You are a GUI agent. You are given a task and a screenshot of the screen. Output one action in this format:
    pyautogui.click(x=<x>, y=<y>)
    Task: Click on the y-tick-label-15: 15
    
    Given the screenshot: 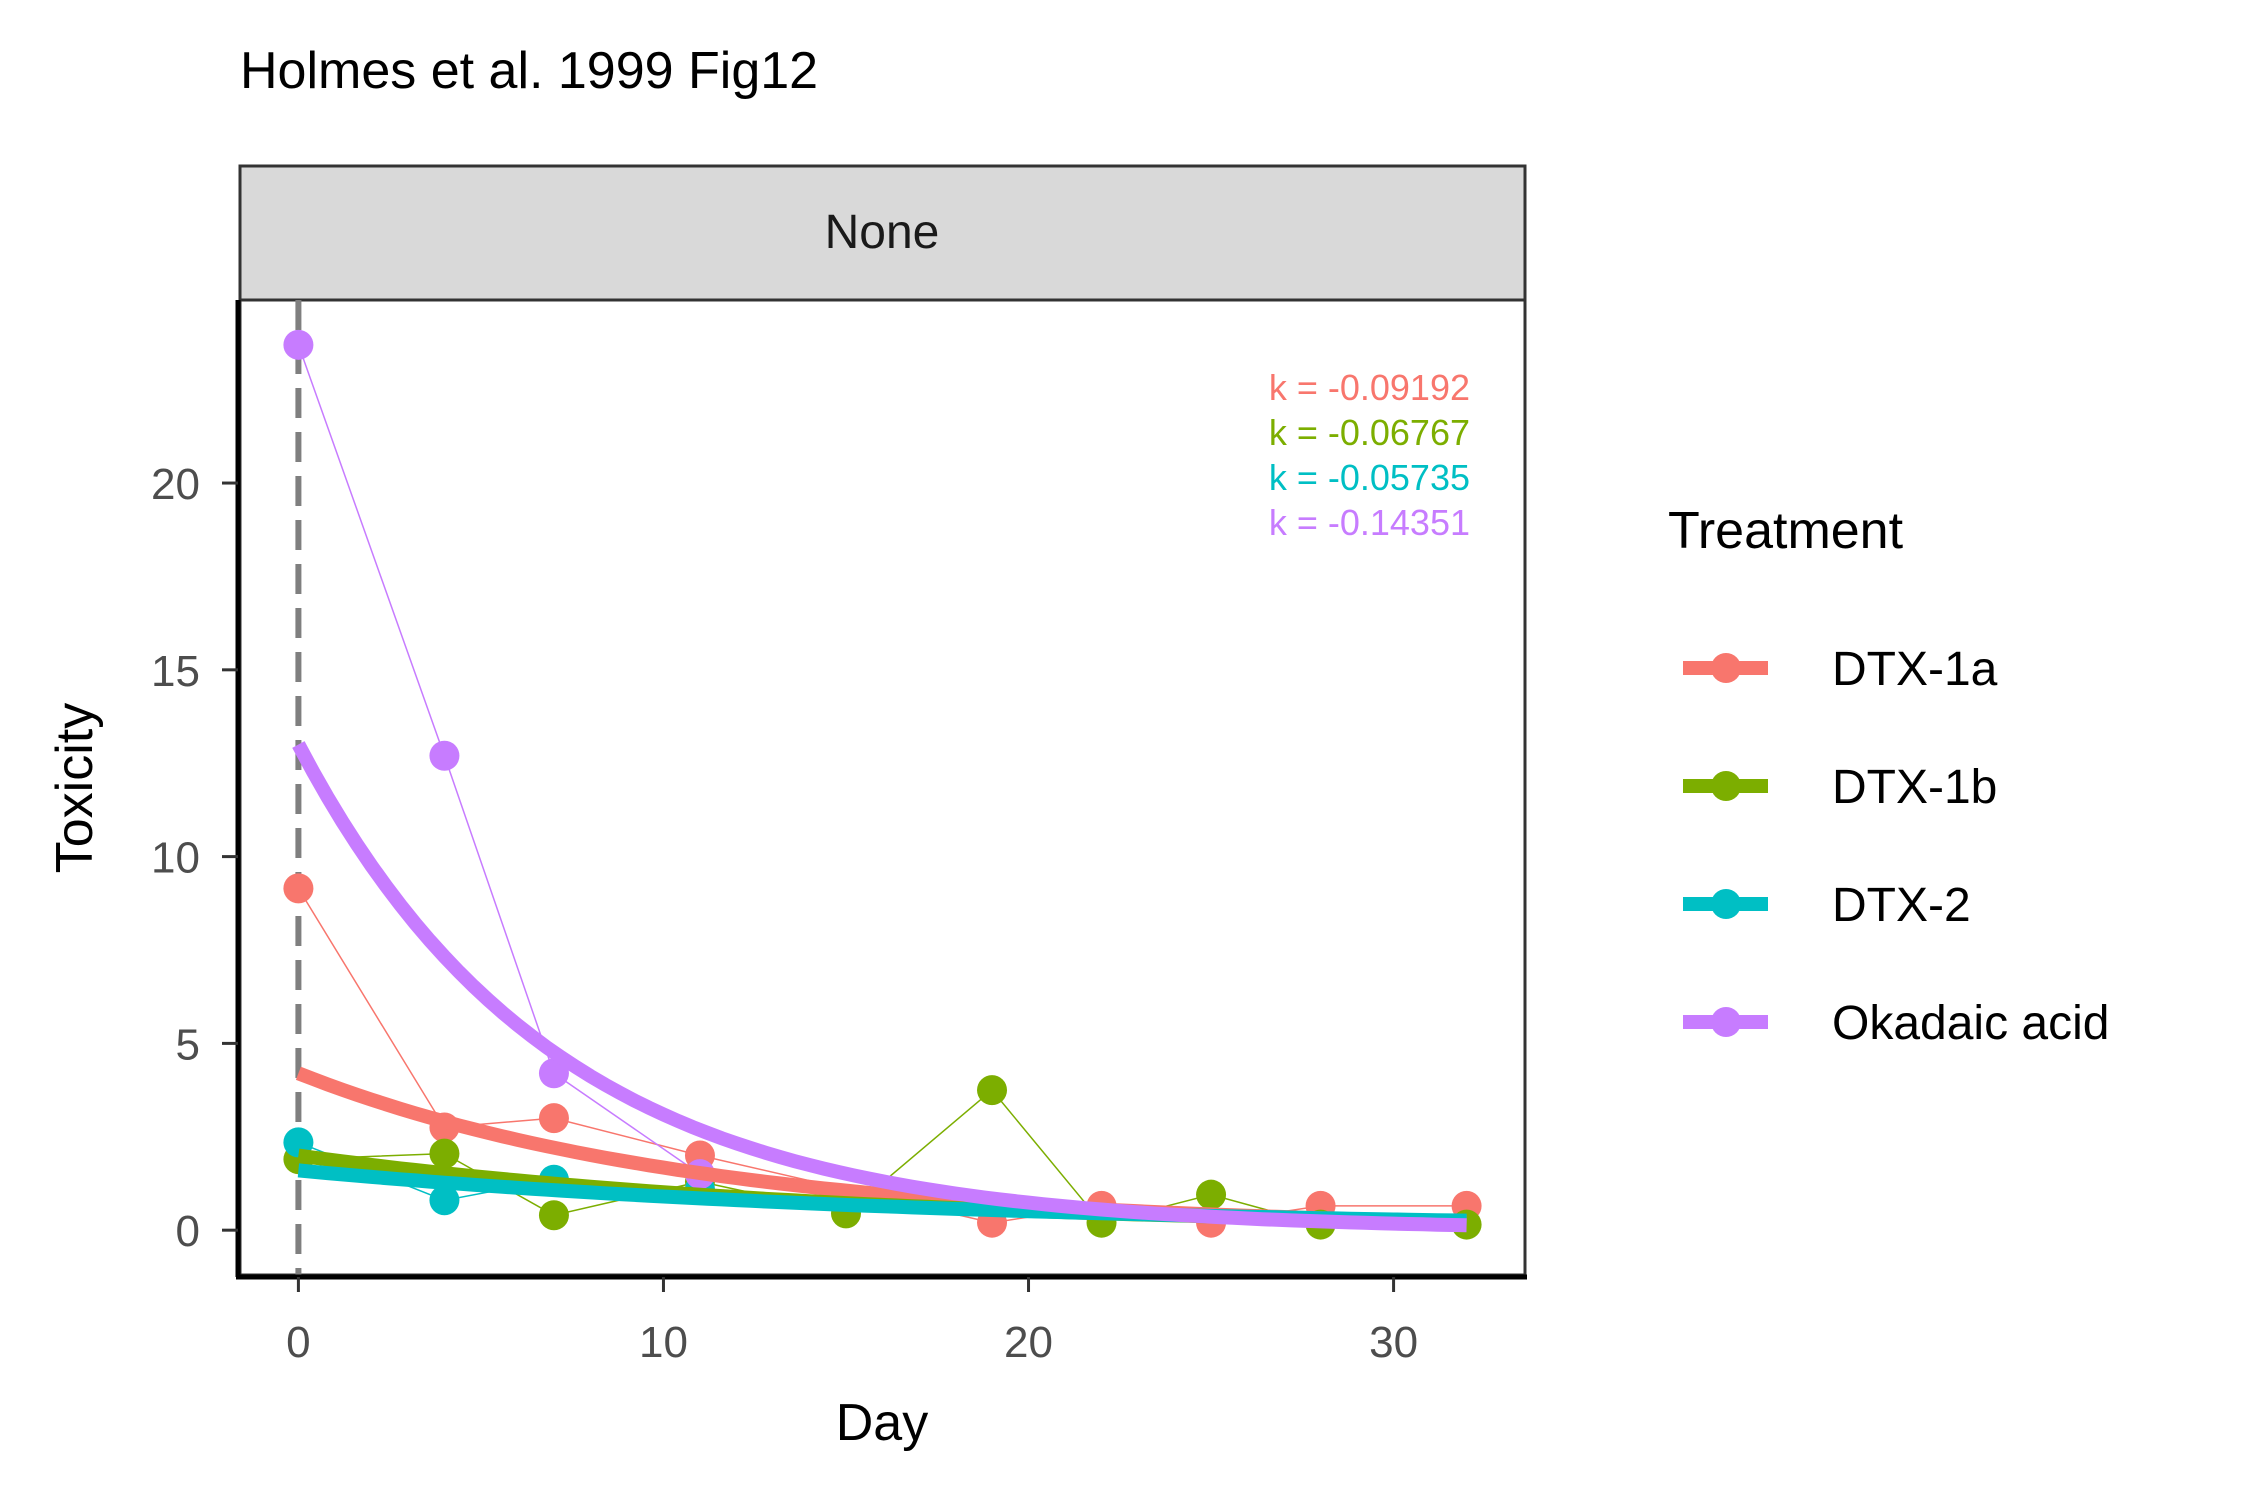 What is the action you would take?
    pyautogui.click(x=175, y=671)
    